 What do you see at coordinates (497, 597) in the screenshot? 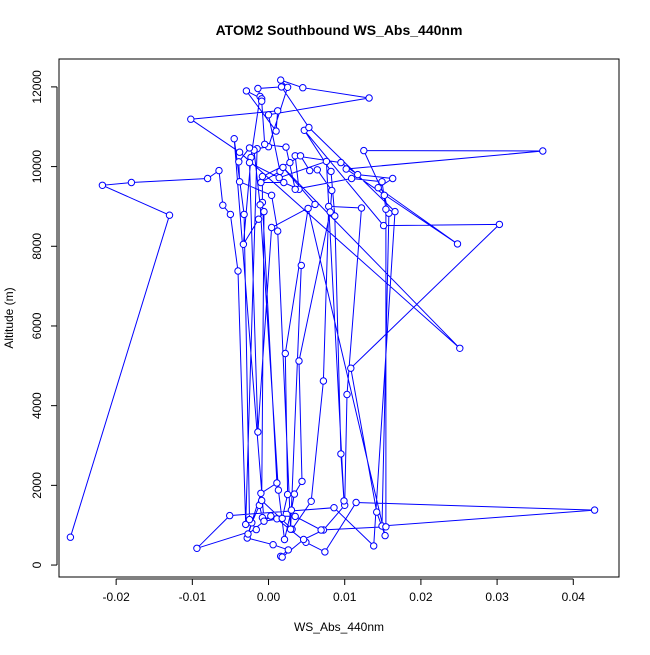
I see `x-tick-label: 0.03` at bounding box center [497, 597].